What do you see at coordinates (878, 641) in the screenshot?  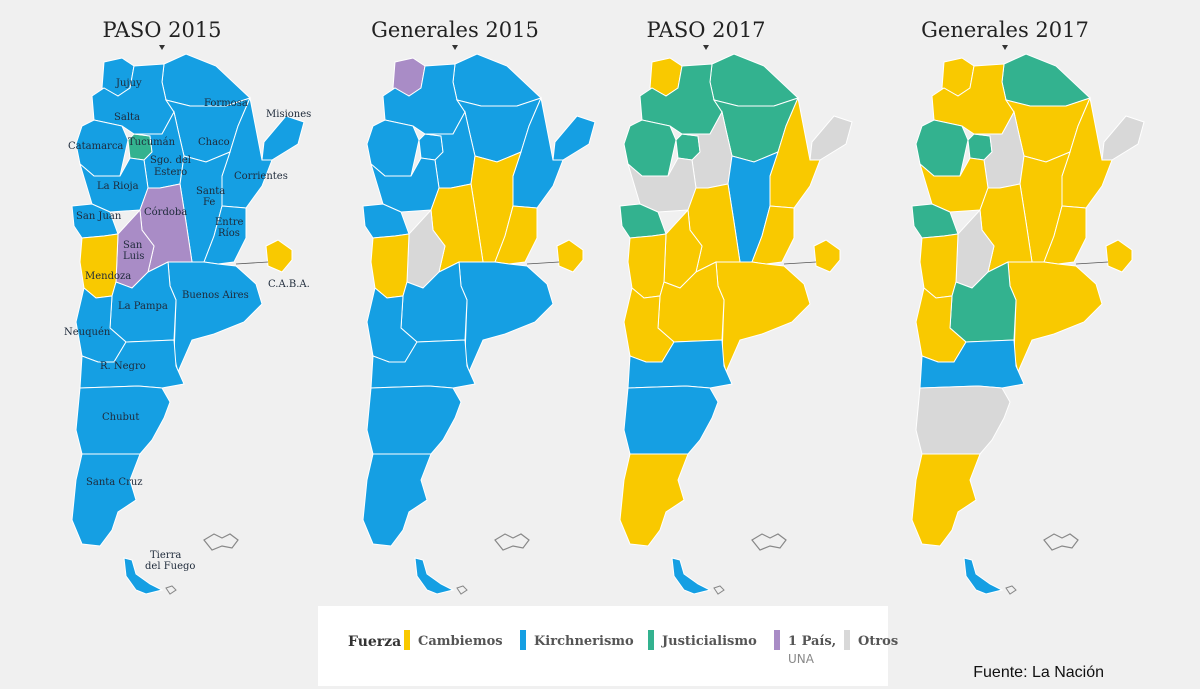 I see `legend-label: Otros` at bounding box center [878, 641].